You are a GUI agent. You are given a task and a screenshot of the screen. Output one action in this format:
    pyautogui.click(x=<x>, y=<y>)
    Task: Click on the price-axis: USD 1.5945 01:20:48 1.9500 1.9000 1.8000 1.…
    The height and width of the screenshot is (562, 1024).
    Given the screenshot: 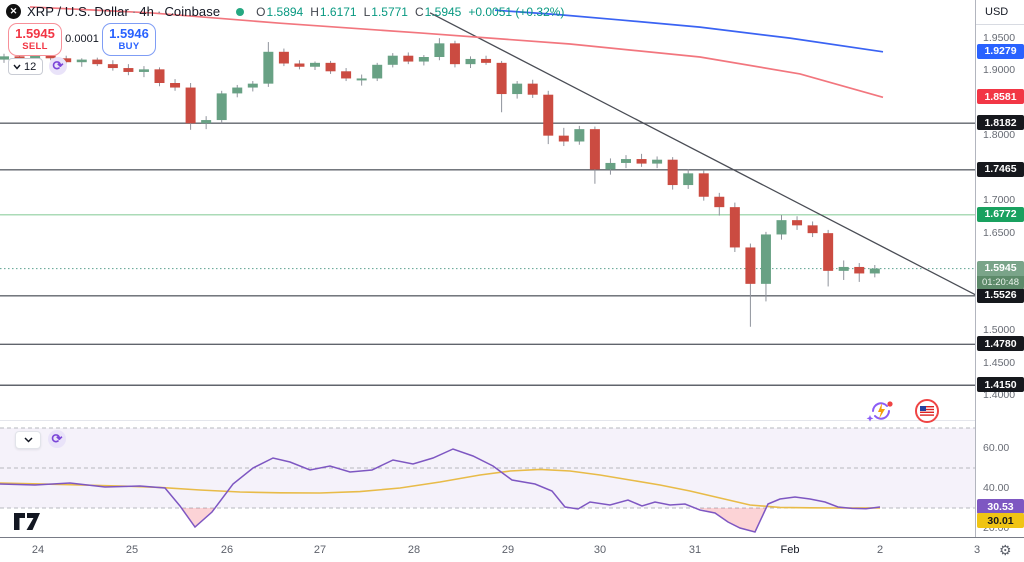 What is the action you would take?
    pyautogui.click(x=999, y=268)
    